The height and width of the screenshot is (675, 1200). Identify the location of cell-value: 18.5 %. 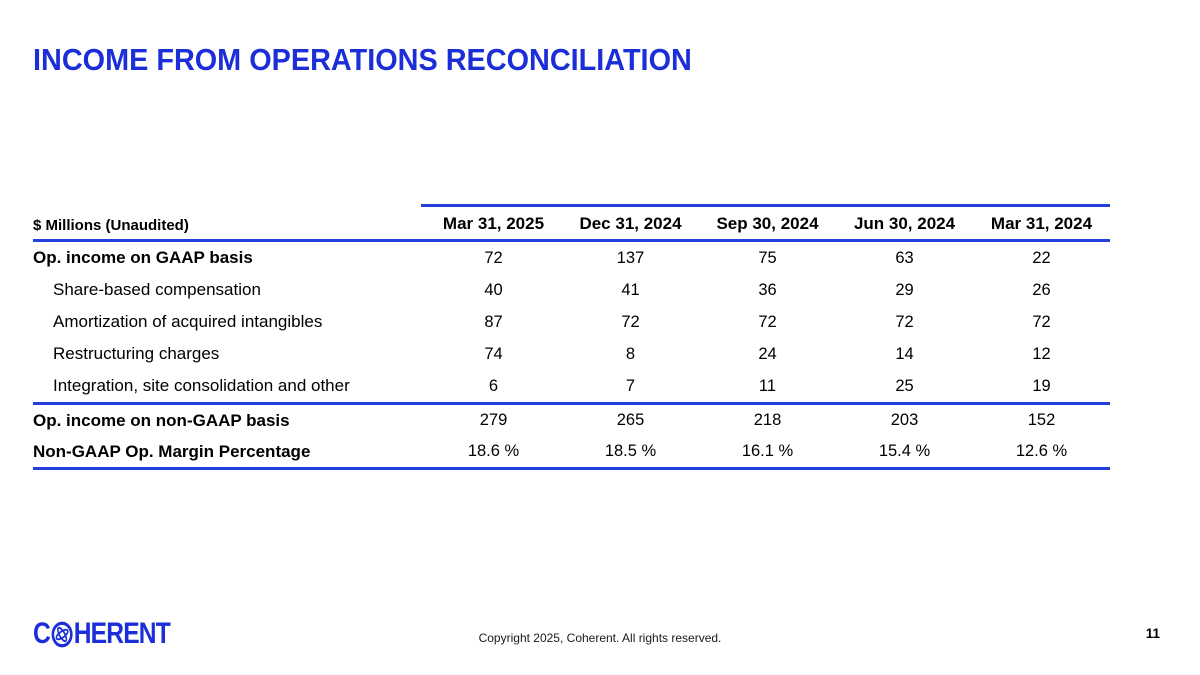
(630, 451).